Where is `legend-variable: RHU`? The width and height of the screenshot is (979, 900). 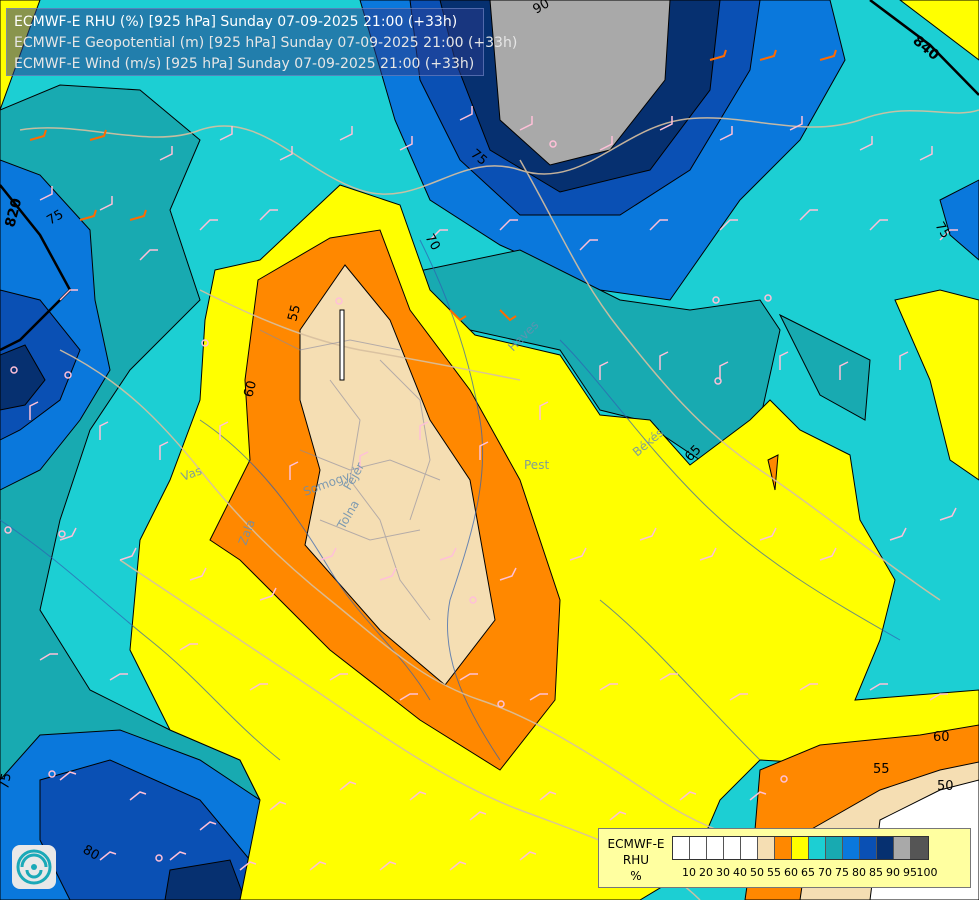 legend-variable: RHU is located at coordinates (636, 860).